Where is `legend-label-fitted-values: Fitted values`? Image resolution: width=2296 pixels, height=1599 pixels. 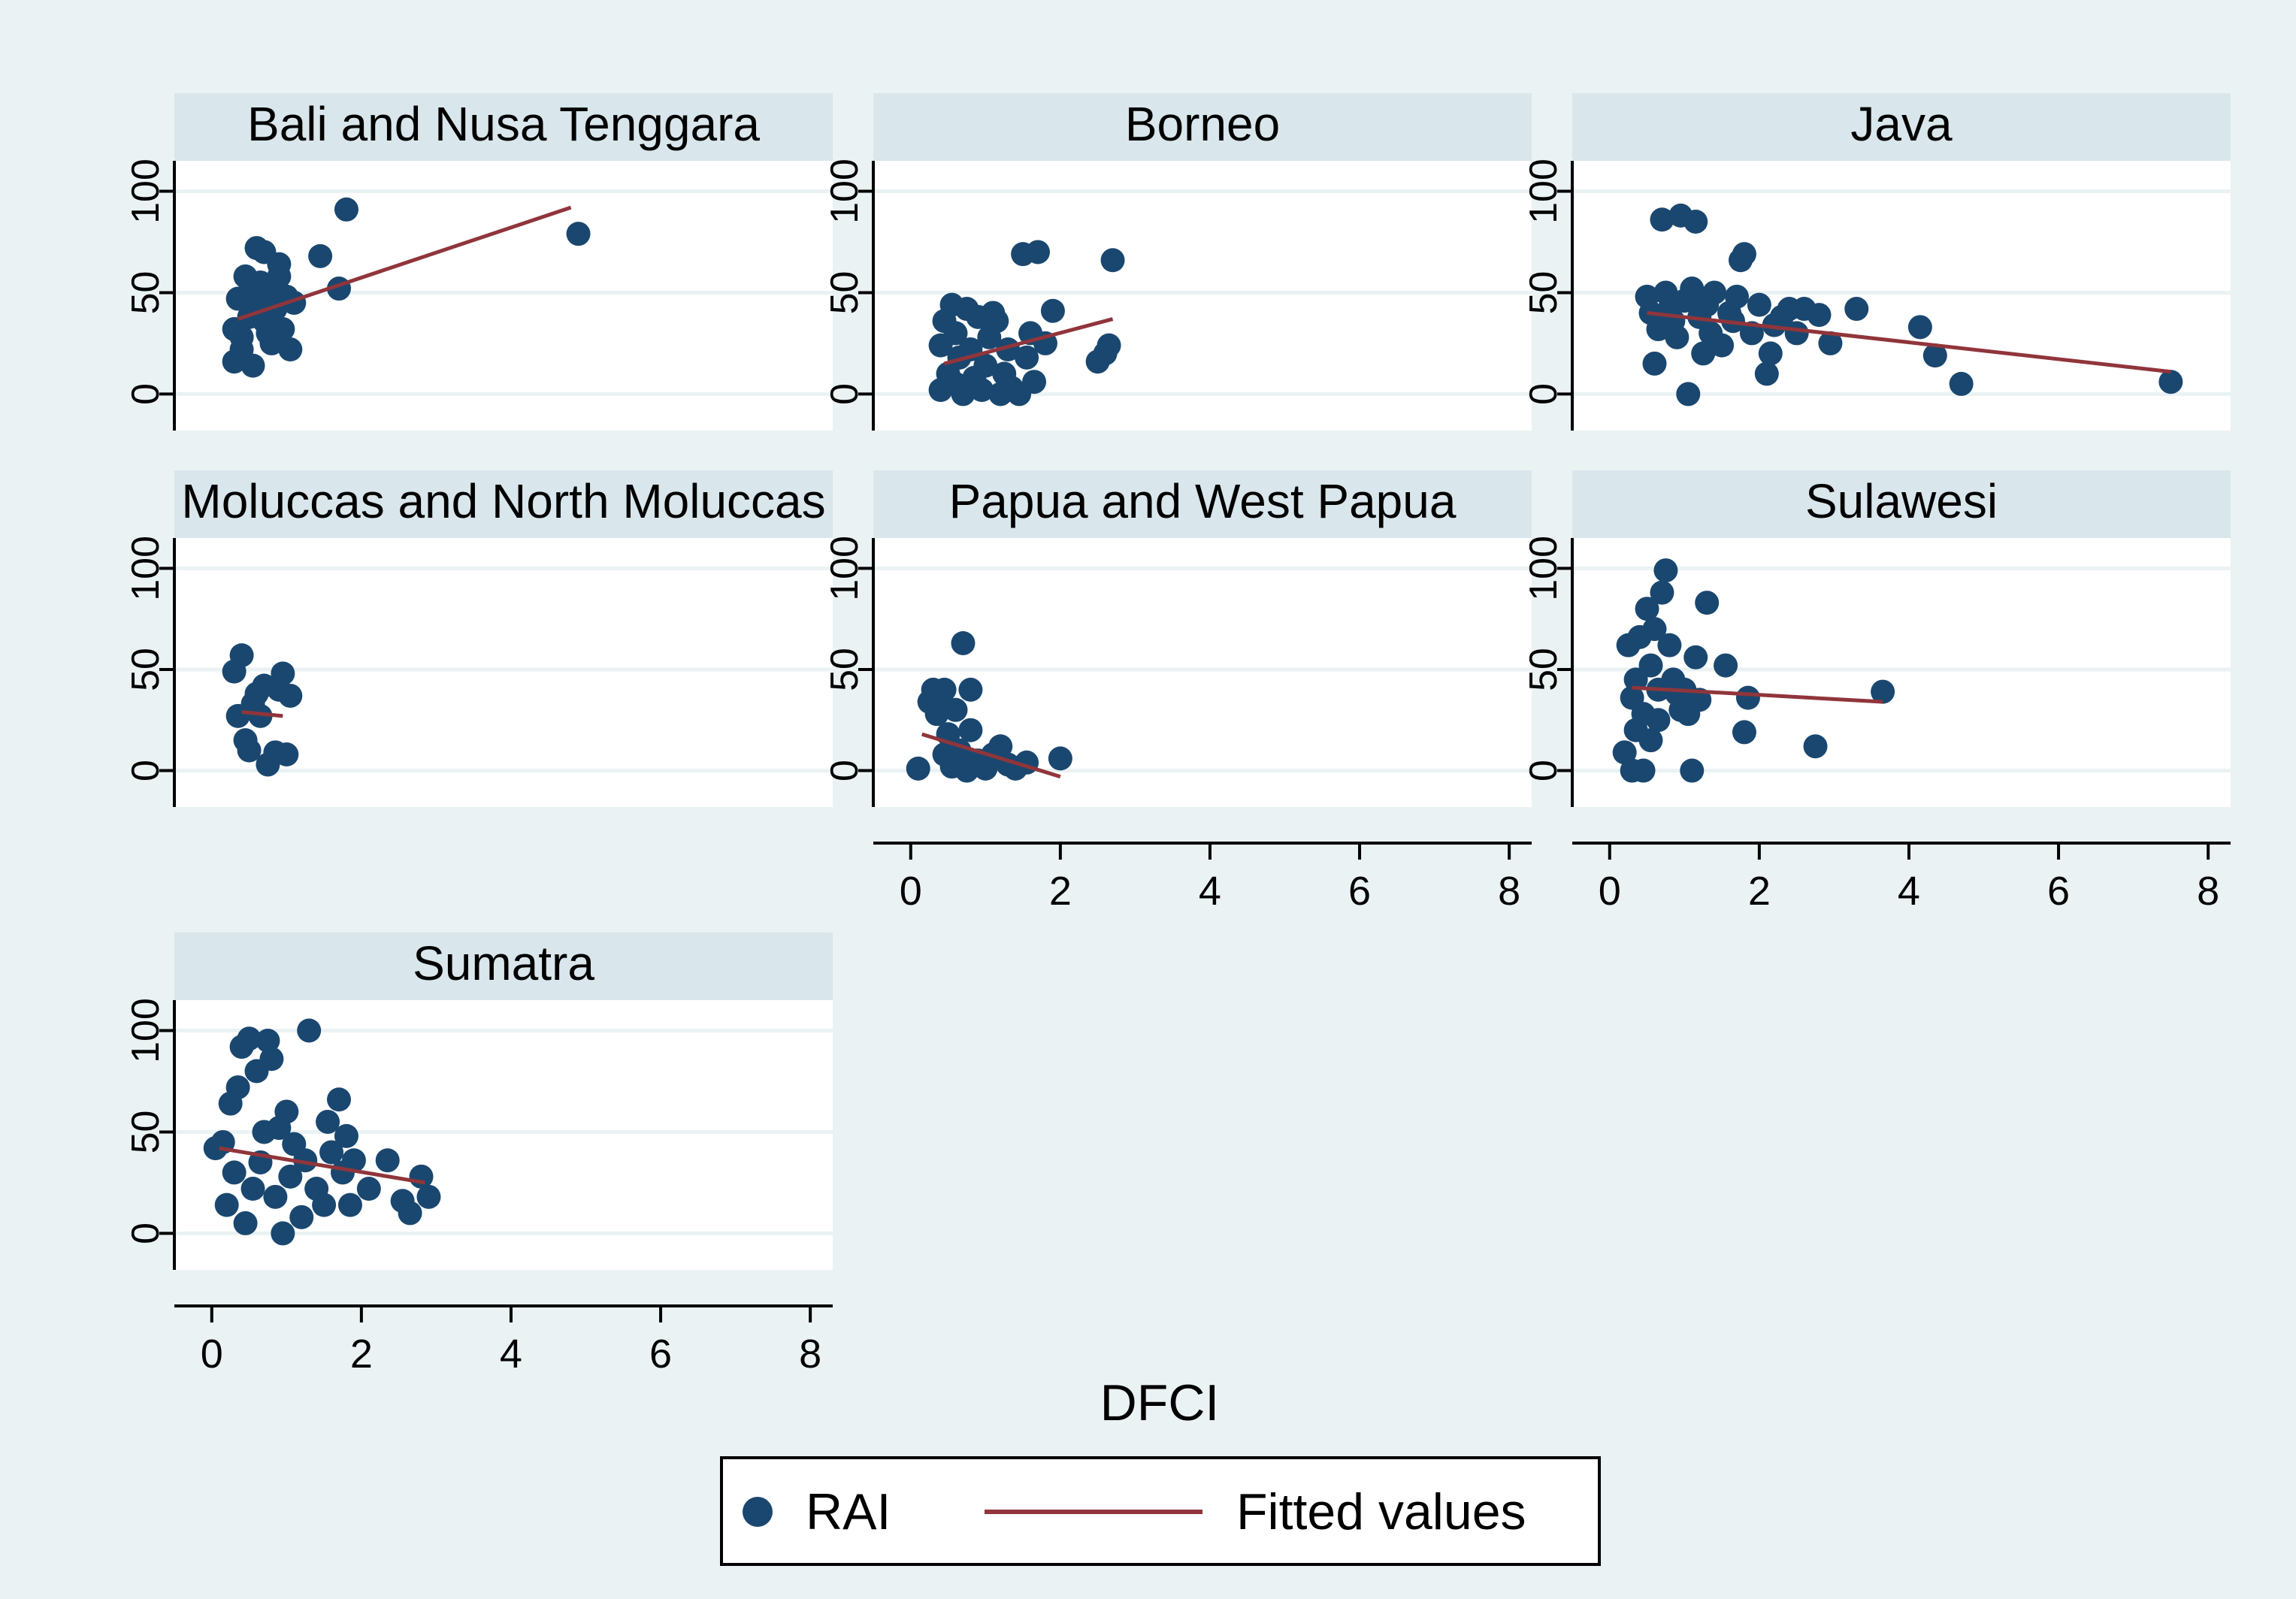 legend-label-fitted-values: Fitted values is located at coordinates (1381, 1511).